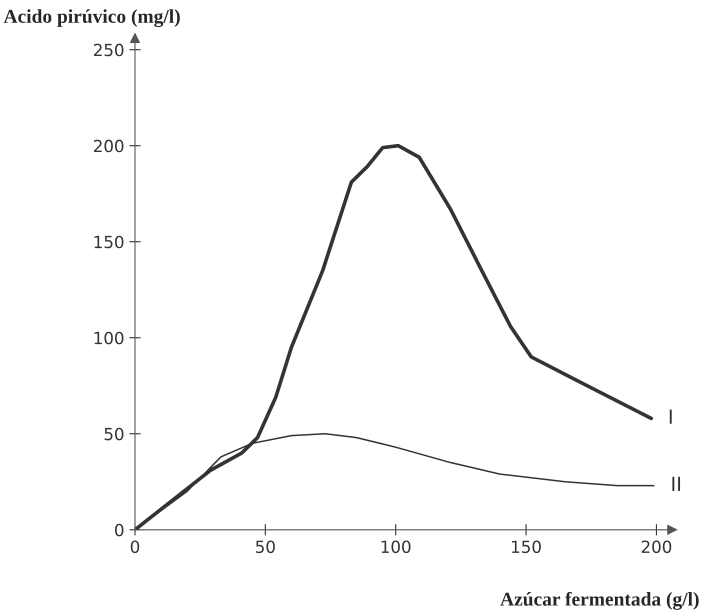 The image size is (703, 616). Describe the element at coordinates (599, 601) in the screenshot. I see `x-axis-title: Azúcar fermentada (g/l)` at that location.